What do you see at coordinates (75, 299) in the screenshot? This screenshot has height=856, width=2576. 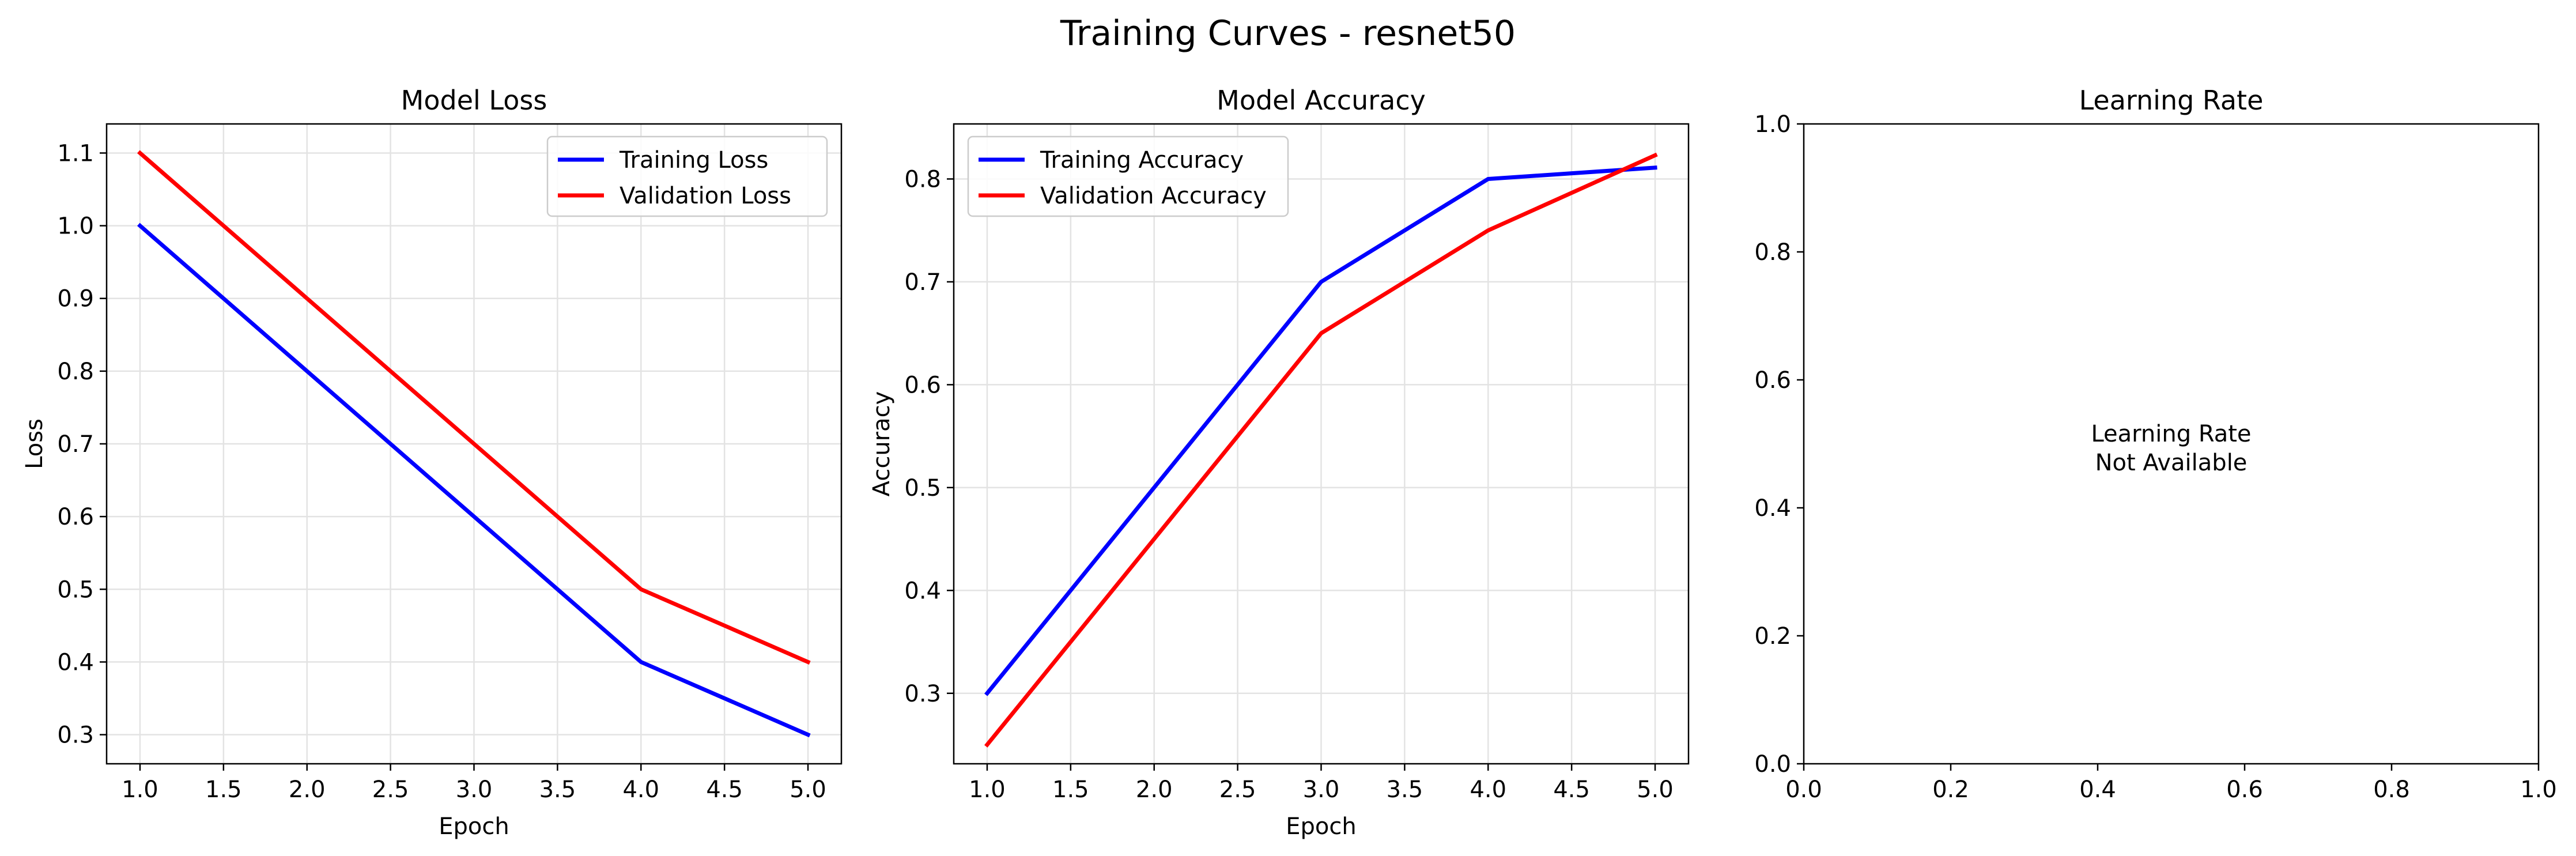 I see `y-tick-label: 0.9` at bounding box center [75, 299].